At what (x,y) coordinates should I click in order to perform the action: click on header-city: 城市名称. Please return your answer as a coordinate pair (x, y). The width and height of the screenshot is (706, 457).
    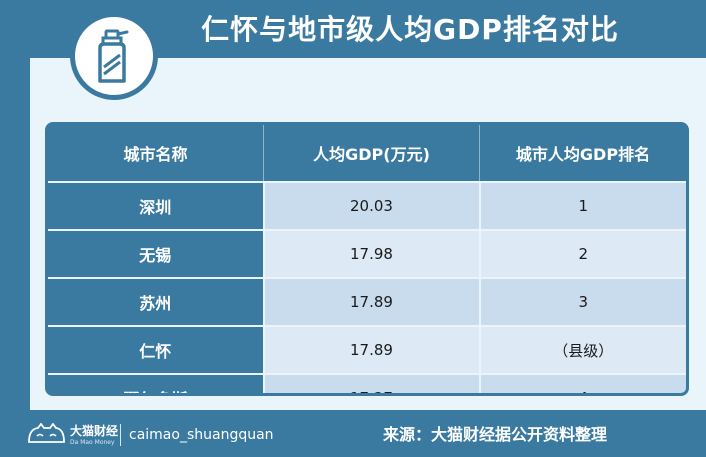
    Looking at the image, I should click on (156, 153).